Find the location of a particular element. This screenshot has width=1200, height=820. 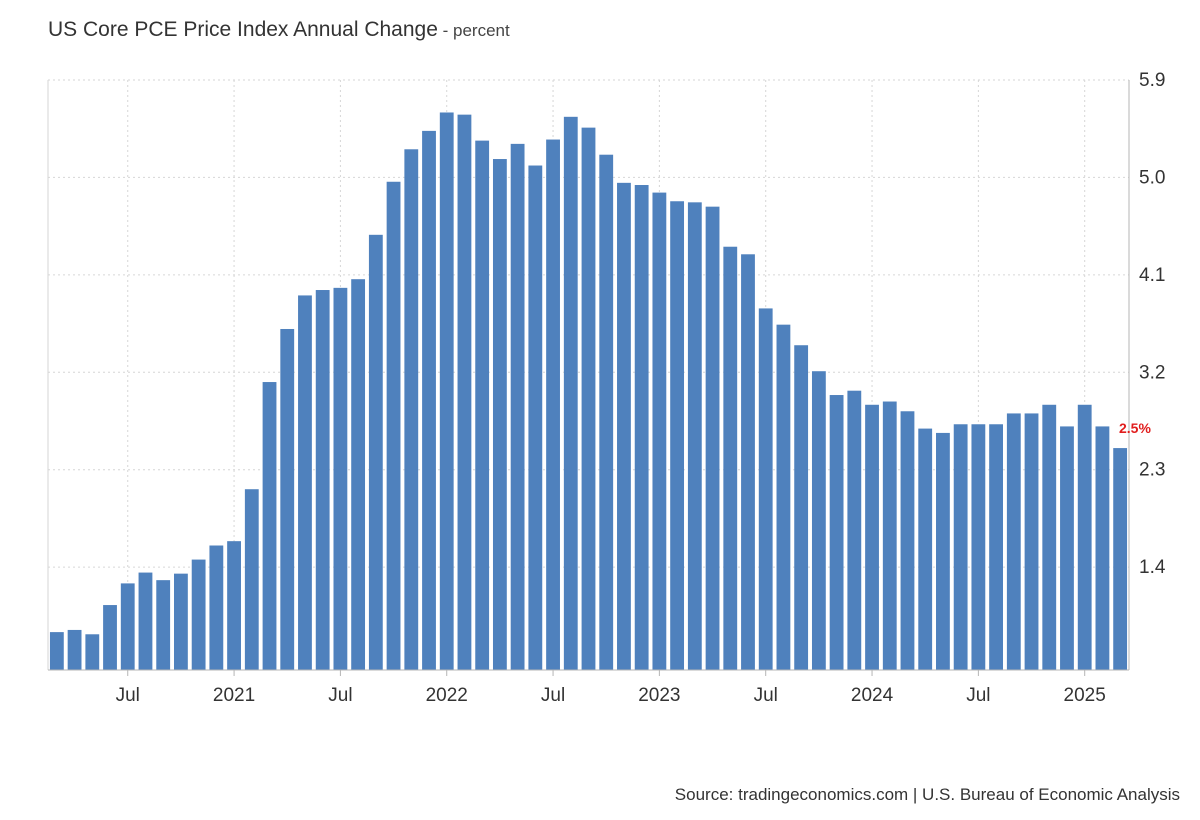

y-tick-label: 5.9 is located at coordinates (1152, 80).